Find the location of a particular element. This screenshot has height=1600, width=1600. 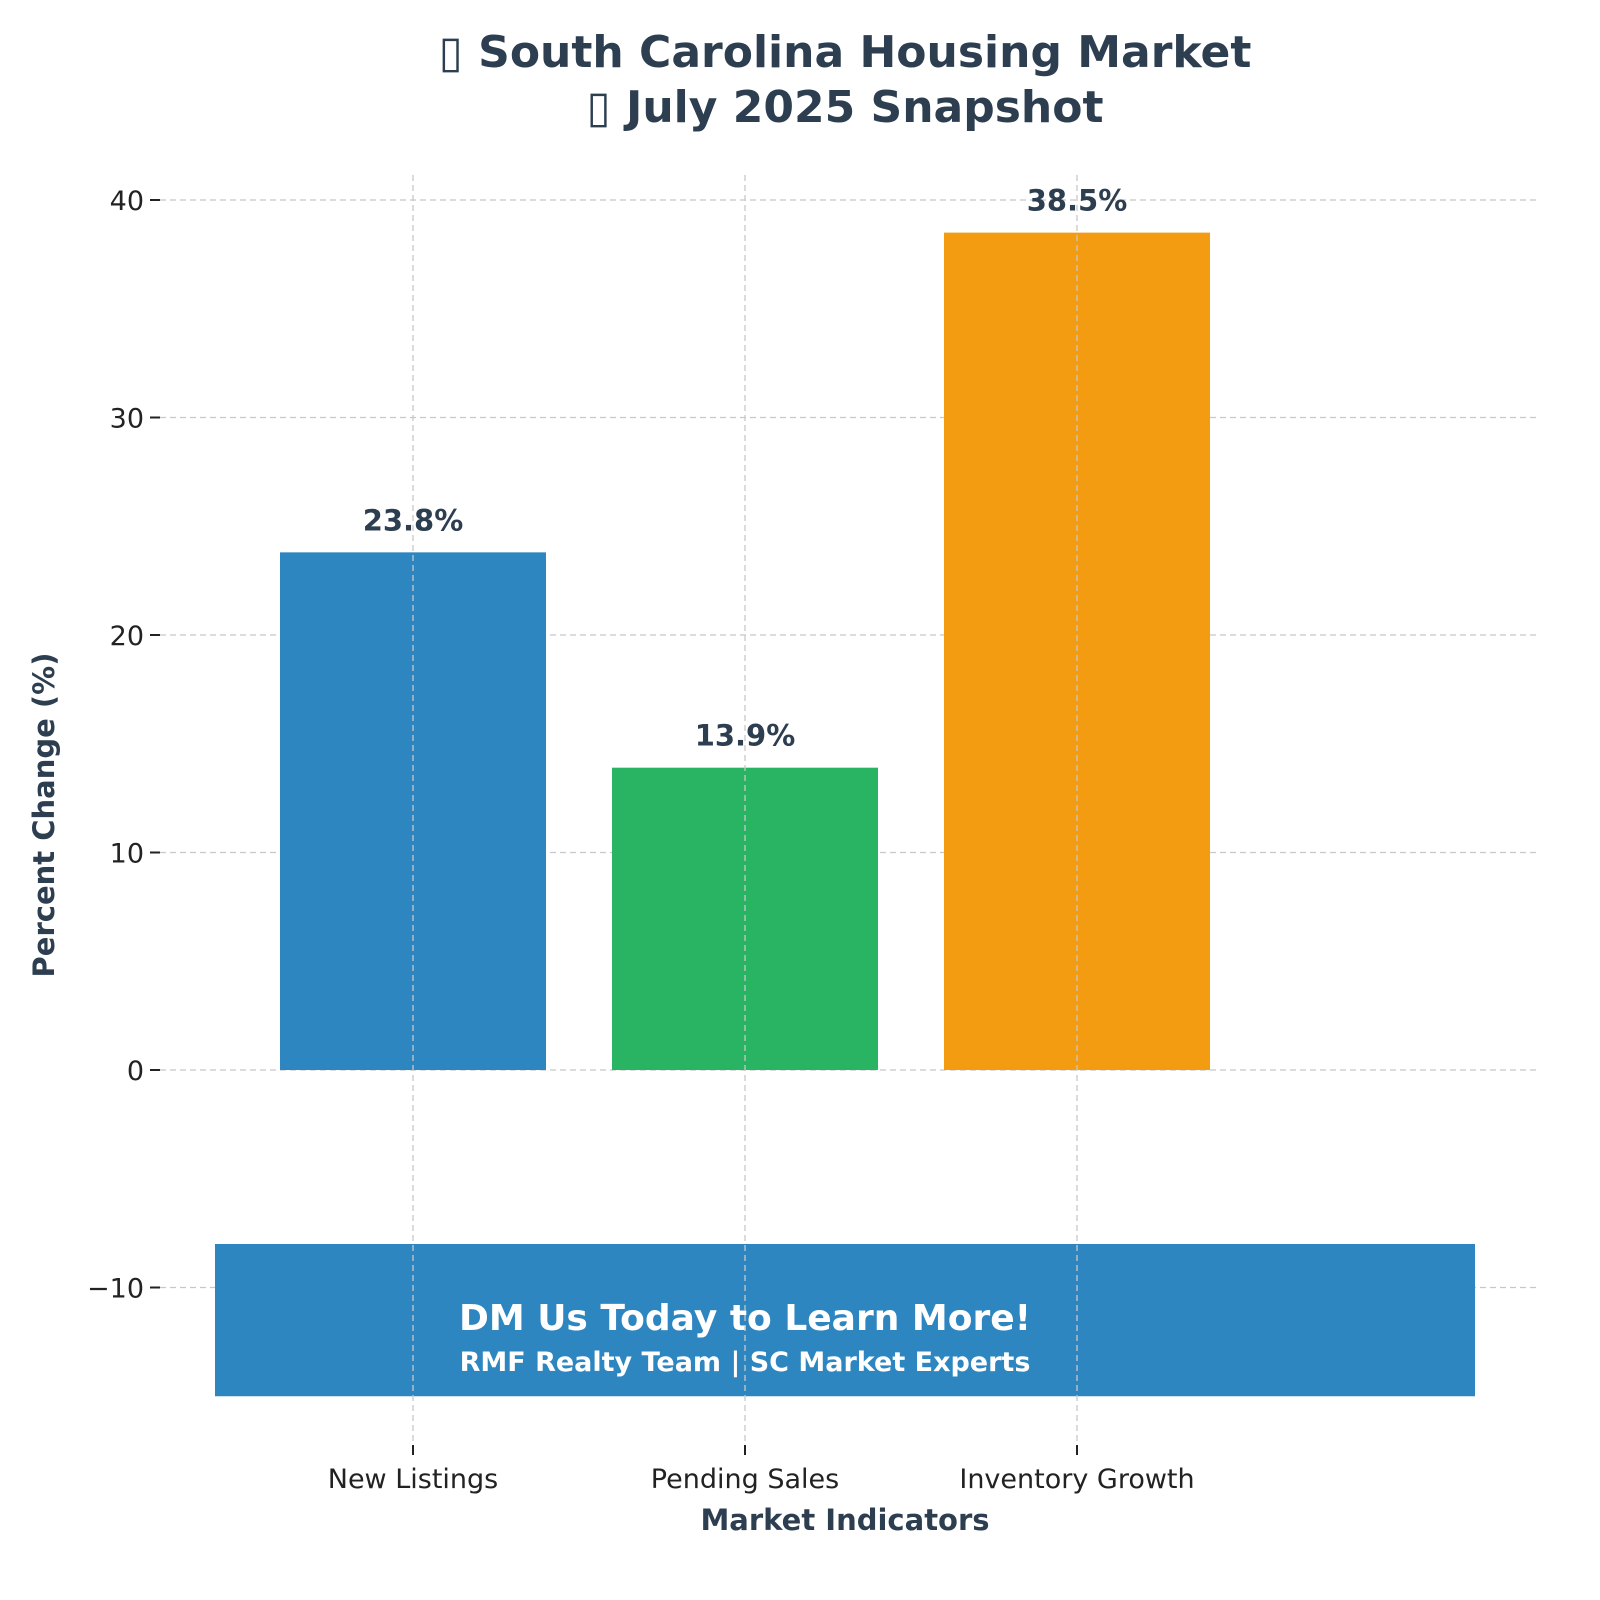

x-tick-label: Pending Sales is located at coordinates (745, 1479).